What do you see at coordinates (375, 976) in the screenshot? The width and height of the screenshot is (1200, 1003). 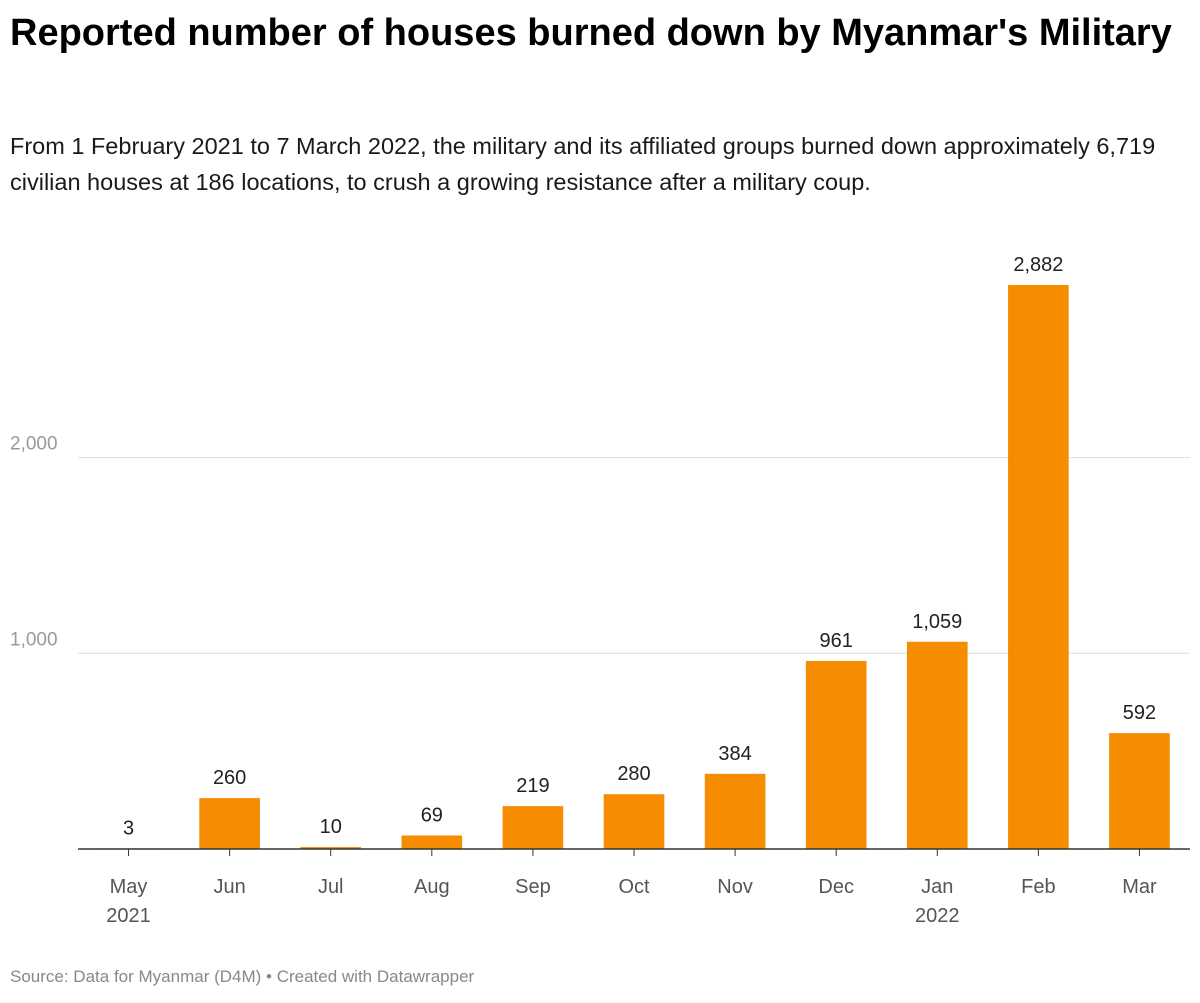 I see `credit-note: Created with Datawrapper` at bounding box center [375, 976].